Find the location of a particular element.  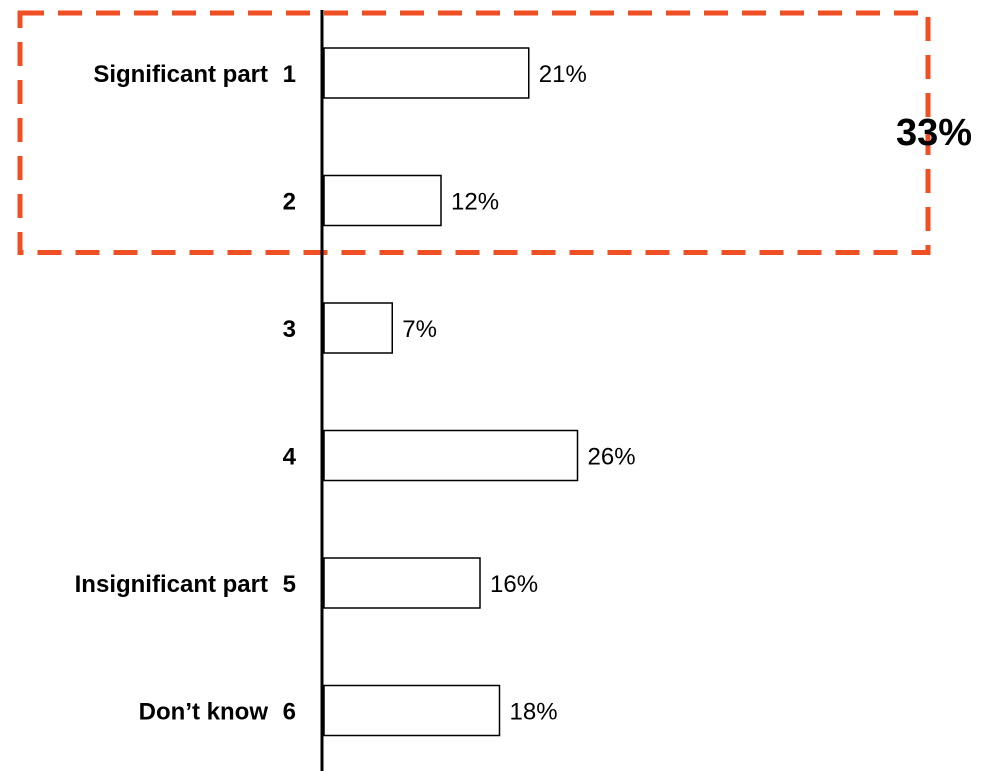

tick-label-2: 2 is located at coordinates (289, 202).